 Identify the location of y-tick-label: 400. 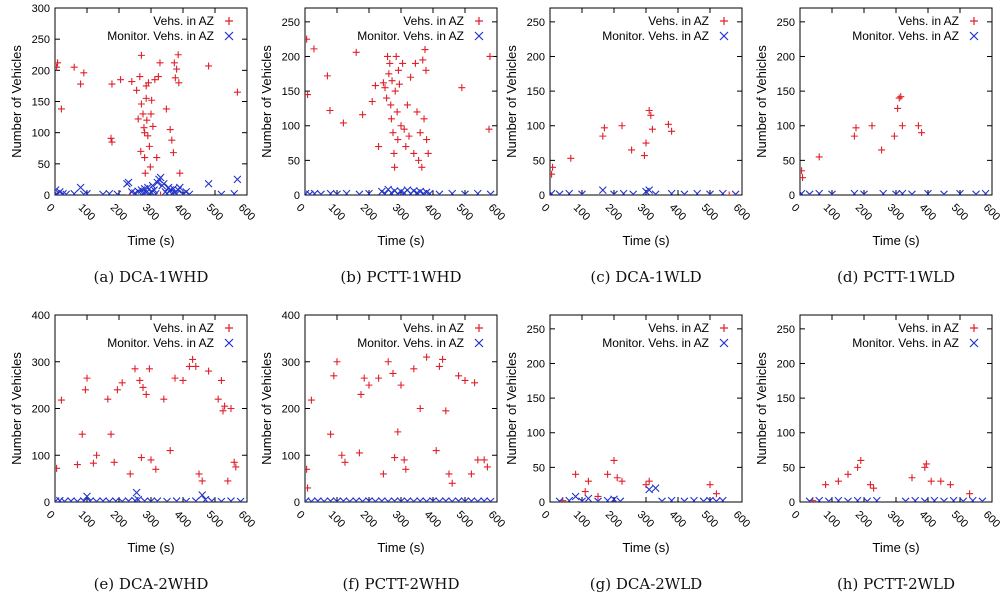
(41, 316).